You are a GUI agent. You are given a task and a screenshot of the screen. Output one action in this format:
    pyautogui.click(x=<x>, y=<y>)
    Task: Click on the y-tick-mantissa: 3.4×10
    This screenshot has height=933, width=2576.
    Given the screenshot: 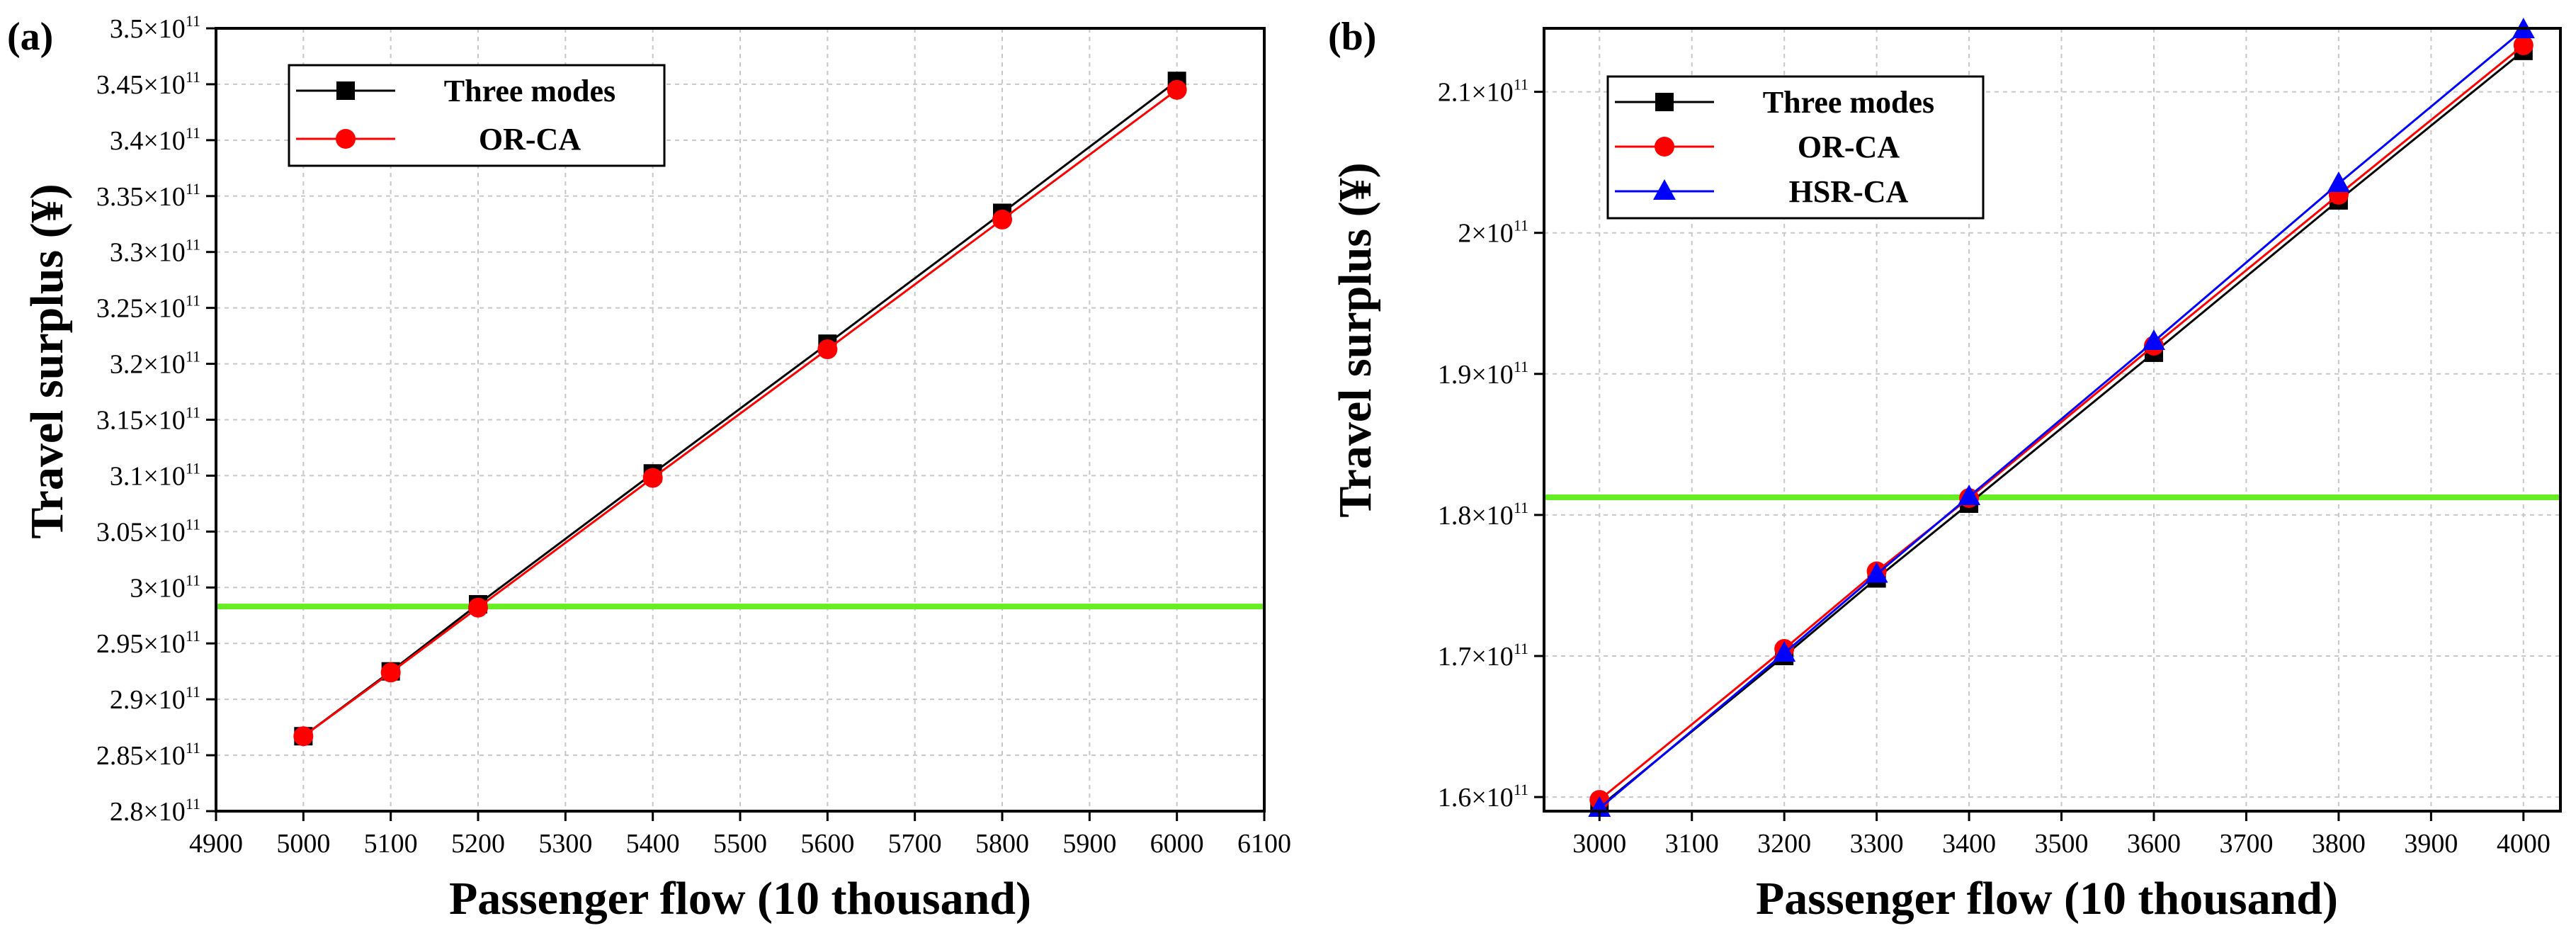 What is the action you would take?
    pyautogui.click(x=148, y=141)
    